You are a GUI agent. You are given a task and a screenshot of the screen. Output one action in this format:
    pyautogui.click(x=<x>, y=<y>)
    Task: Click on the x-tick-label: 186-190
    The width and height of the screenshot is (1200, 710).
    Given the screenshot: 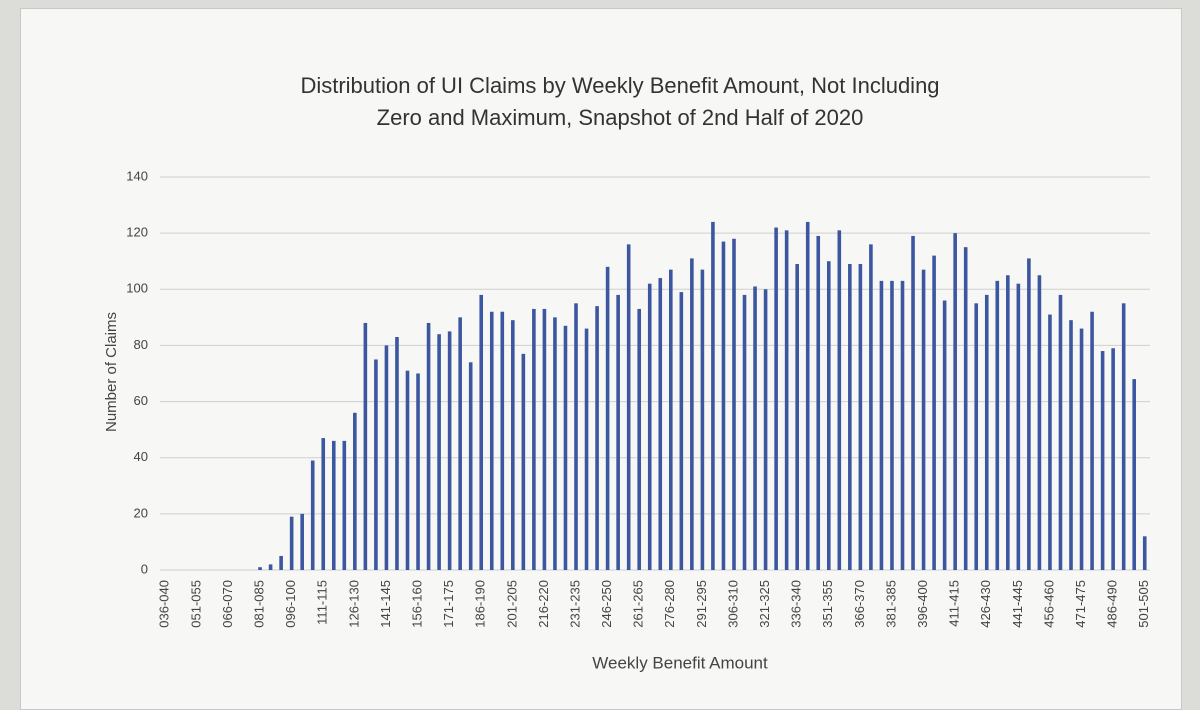 What is the action you would take?
    pyautogui.click(x=480, y=604)
    